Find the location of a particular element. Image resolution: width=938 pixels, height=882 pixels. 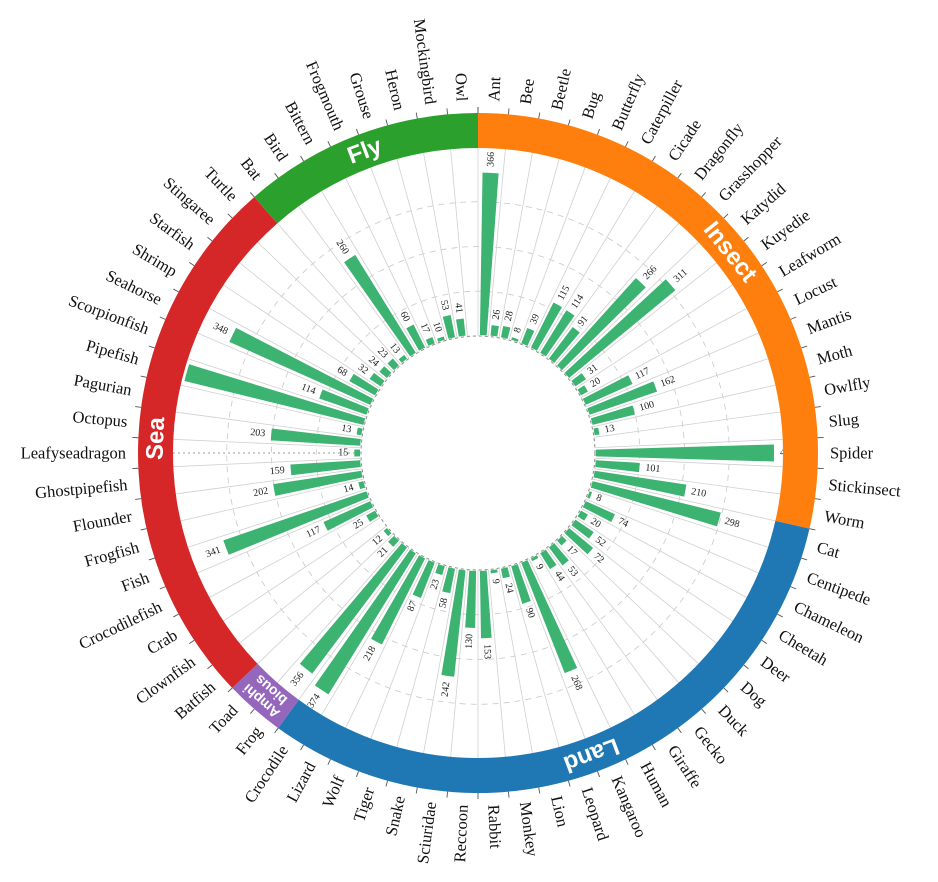

value-label-leopard: 90 is located at coordinates (530, 612).